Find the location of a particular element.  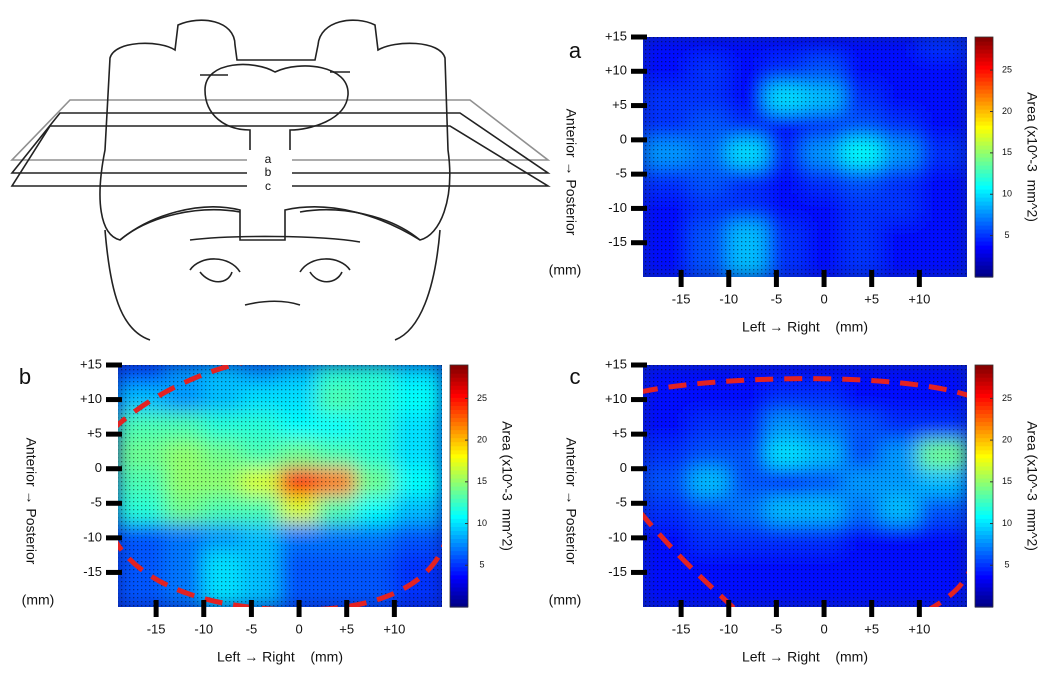

plane-label: a is located at coordinates (268, 159).